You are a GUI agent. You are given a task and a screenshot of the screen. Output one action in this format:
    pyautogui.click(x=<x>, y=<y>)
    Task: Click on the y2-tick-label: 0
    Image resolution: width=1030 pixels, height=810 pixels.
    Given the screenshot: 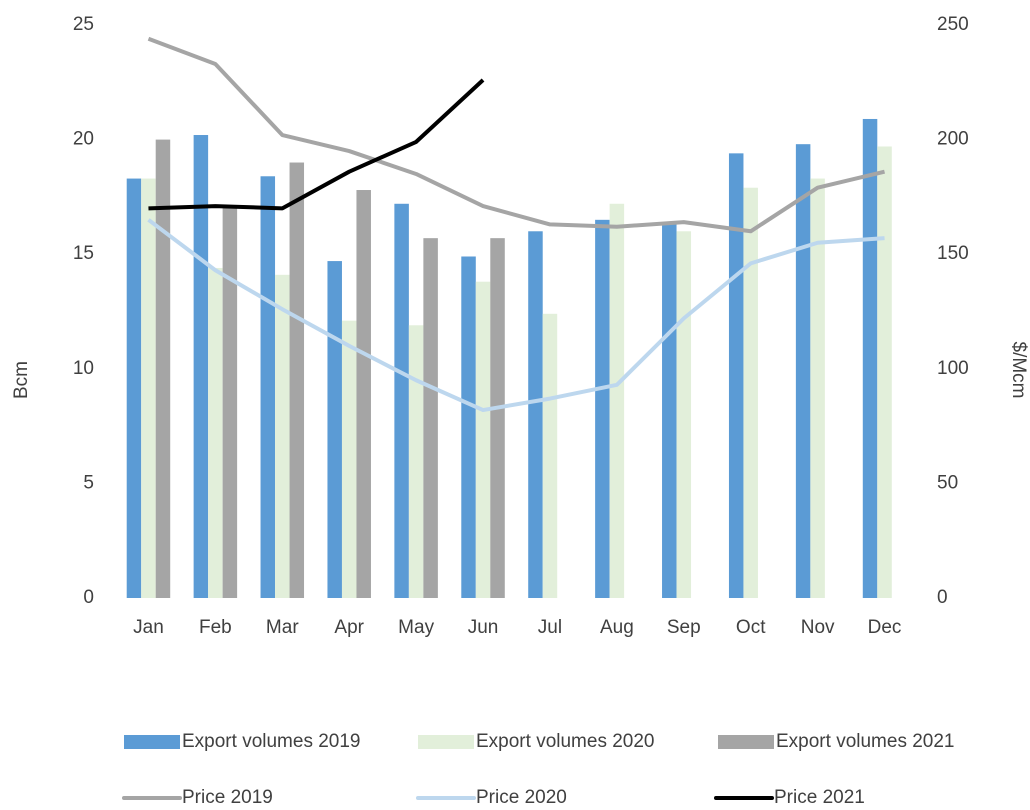 What is the action you would take?
    pyautogui.click(x=942, y=597)
    